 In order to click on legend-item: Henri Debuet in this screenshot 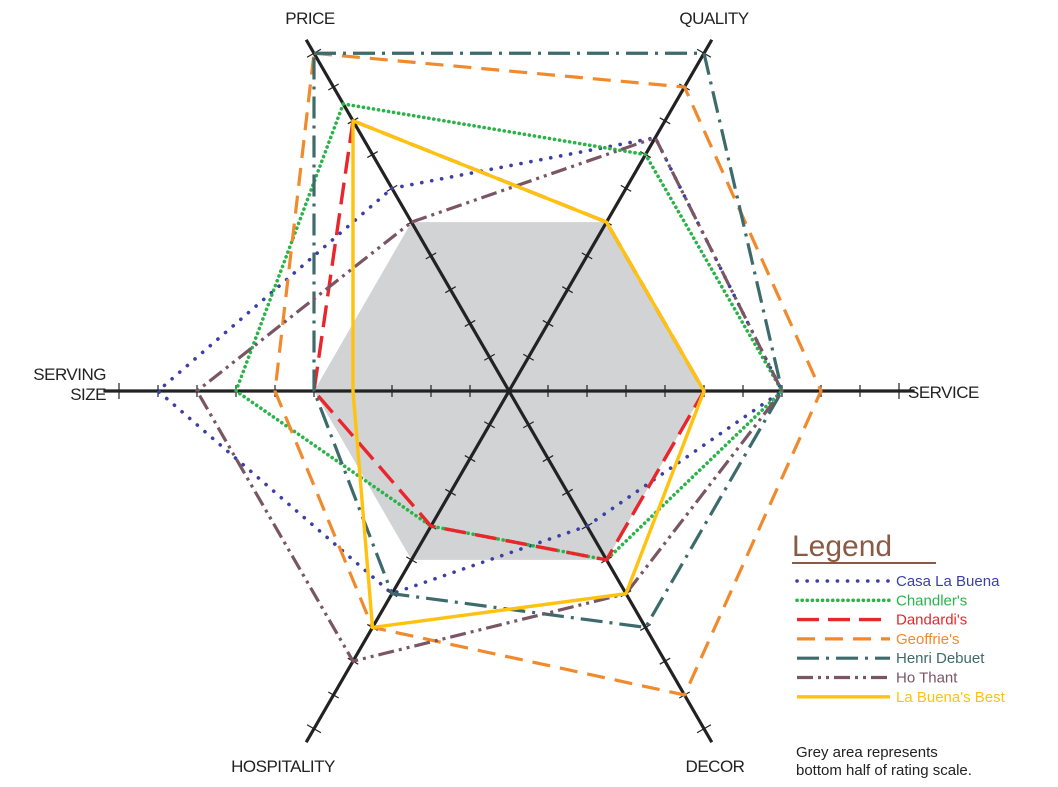, I will do `click(891, 658)`.